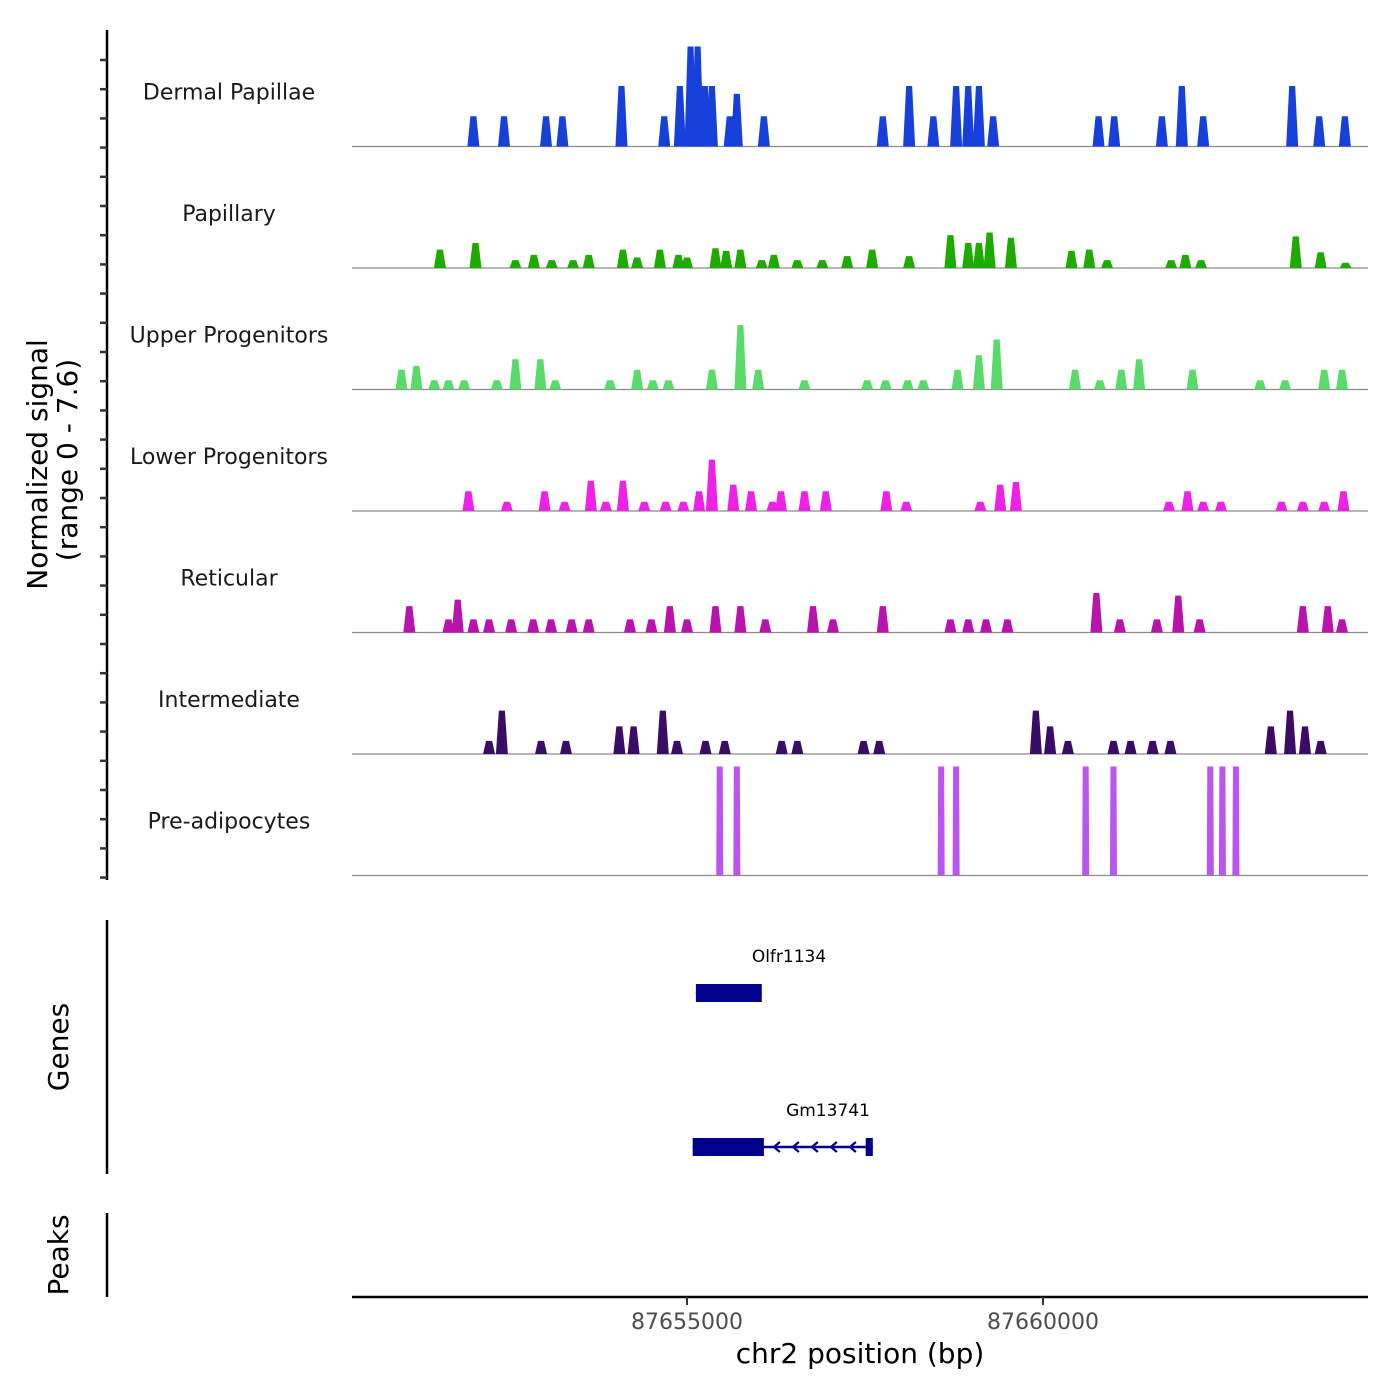 The height and width of the screenshot is (1400, 1400). What do you see at coordinates (755, 97) in the screenshot?
I see `track-dermal-papillae: Dermal Papillae` at bounding box center [755, 97].